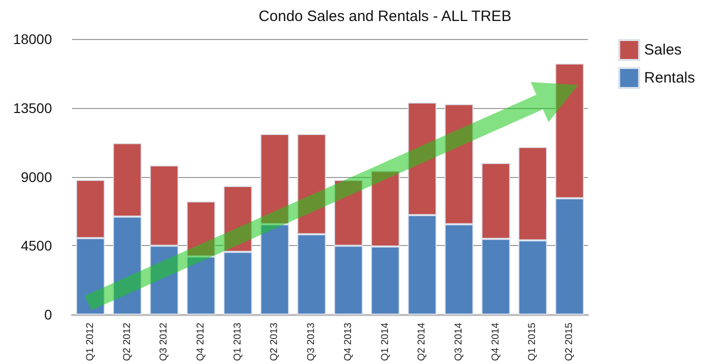  I want to click on y-tick-label: 13500, so click(32, 108).